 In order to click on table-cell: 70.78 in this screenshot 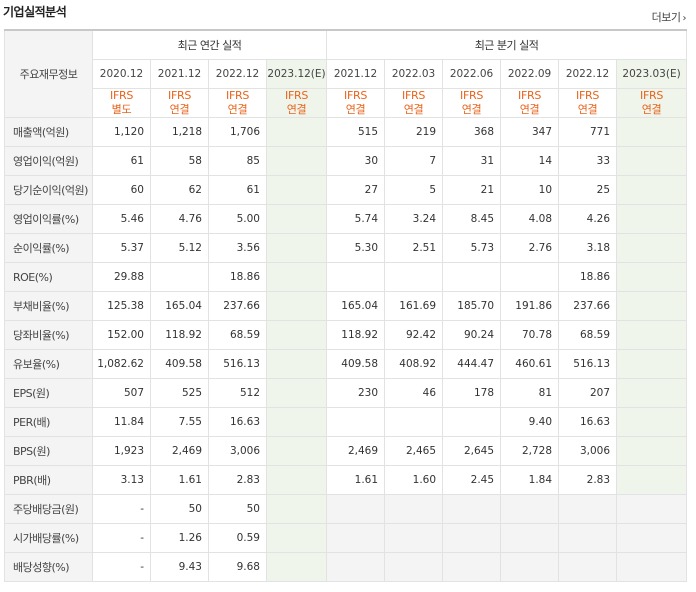, I will do `click(530, 335)`.